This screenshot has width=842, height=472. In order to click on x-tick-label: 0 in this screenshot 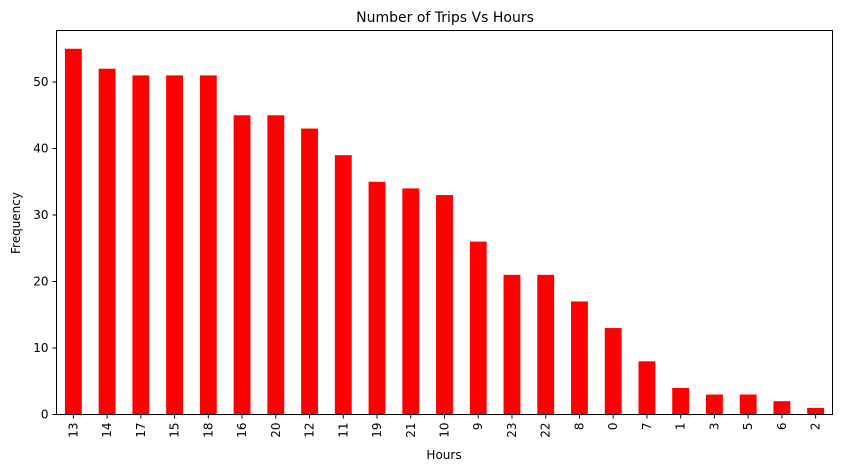, I will do `click(613, 427)`.